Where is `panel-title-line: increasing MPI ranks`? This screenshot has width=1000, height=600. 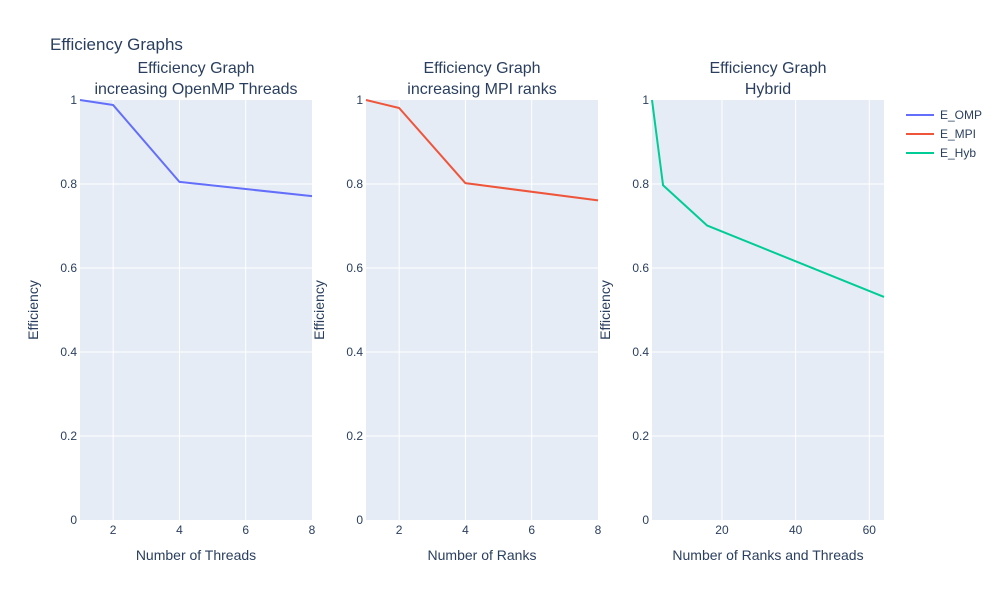
panel-title-line: increasing MPI ranks is located at coordinates (481, 89).